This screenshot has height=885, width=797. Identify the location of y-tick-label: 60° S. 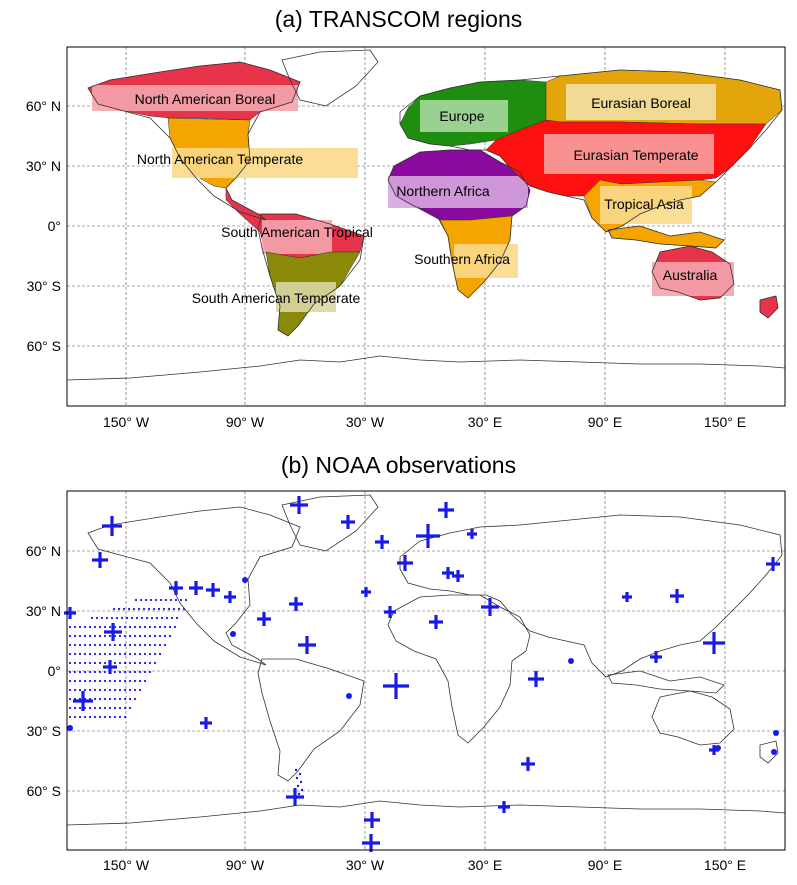
(44, 346).